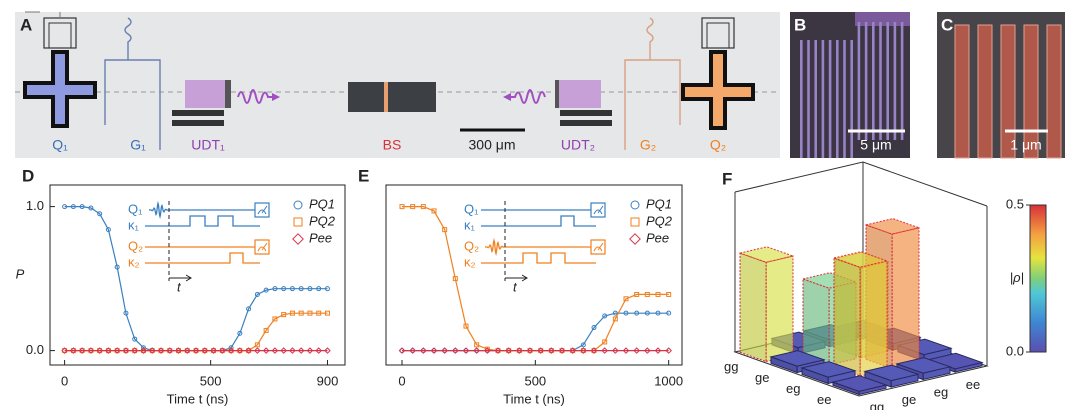  Describe the element at coordinates (1015, 203) in the screenshot. I see `colorbar-tick-label: 0.5` at that location.